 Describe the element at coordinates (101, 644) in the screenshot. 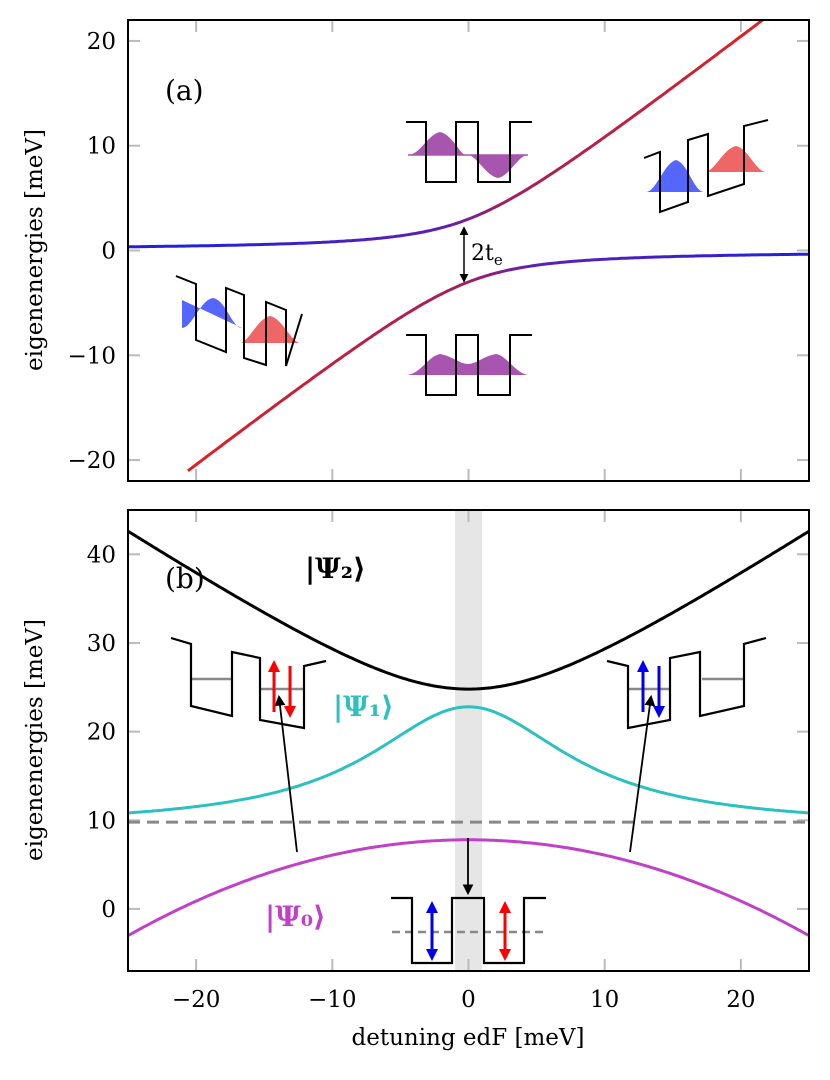

I see `y-tick-label: 30` at that location.